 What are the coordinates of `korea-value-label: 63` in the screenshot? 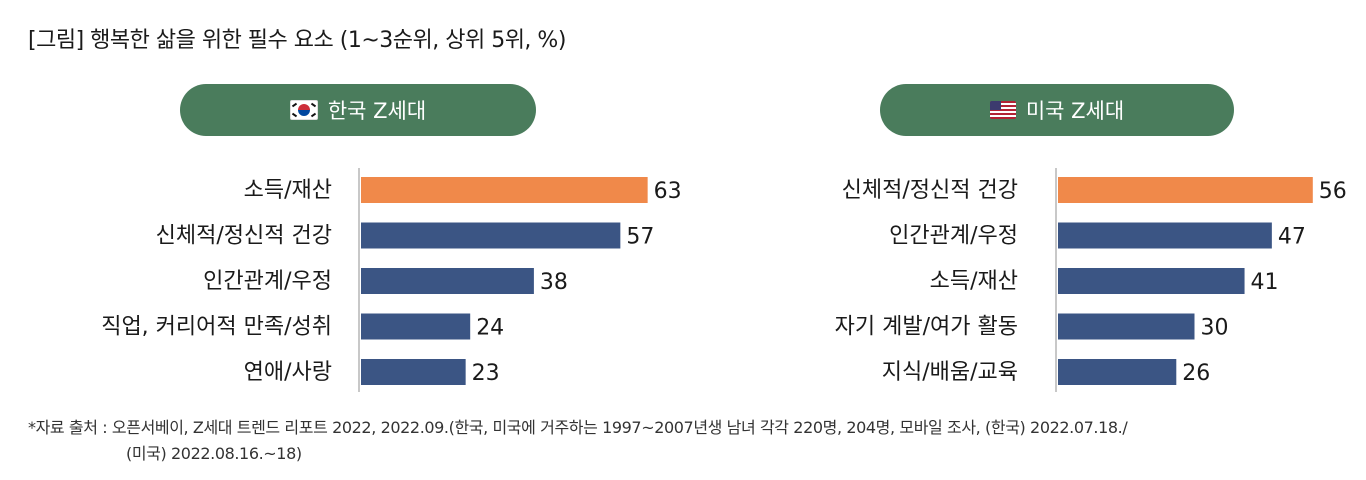 It's located at (668, 191).